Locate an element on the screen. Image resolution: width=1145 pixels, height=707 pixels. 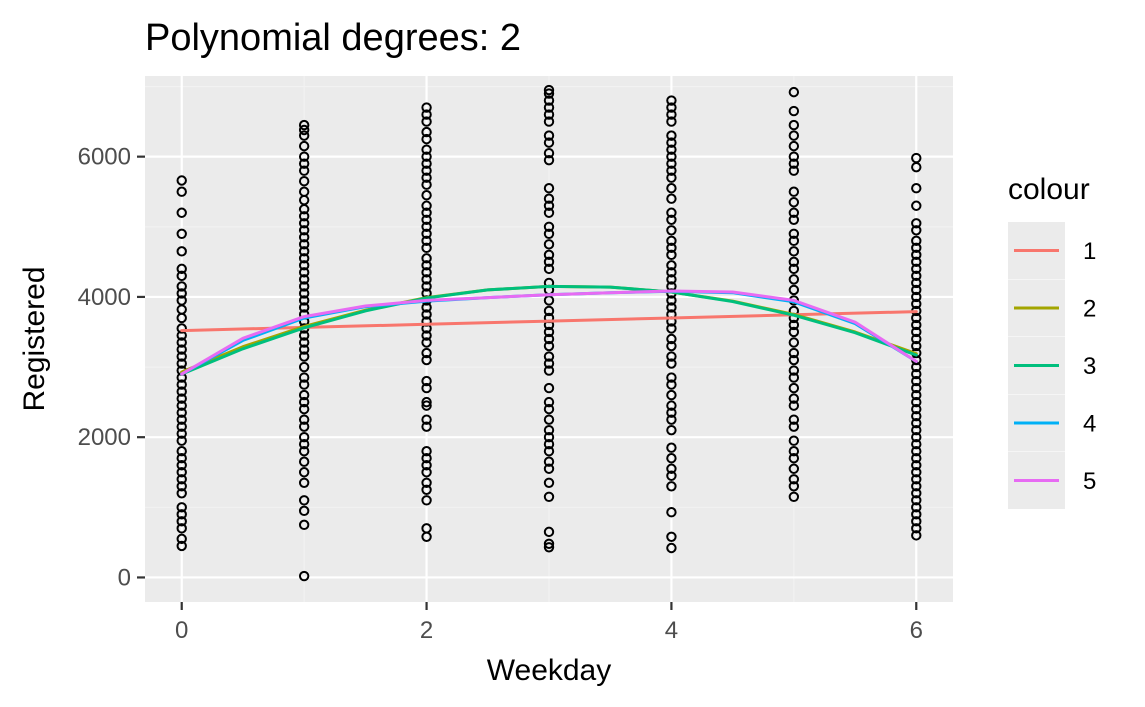
y-axis-title: Registered is located at coordinates (34, 338).